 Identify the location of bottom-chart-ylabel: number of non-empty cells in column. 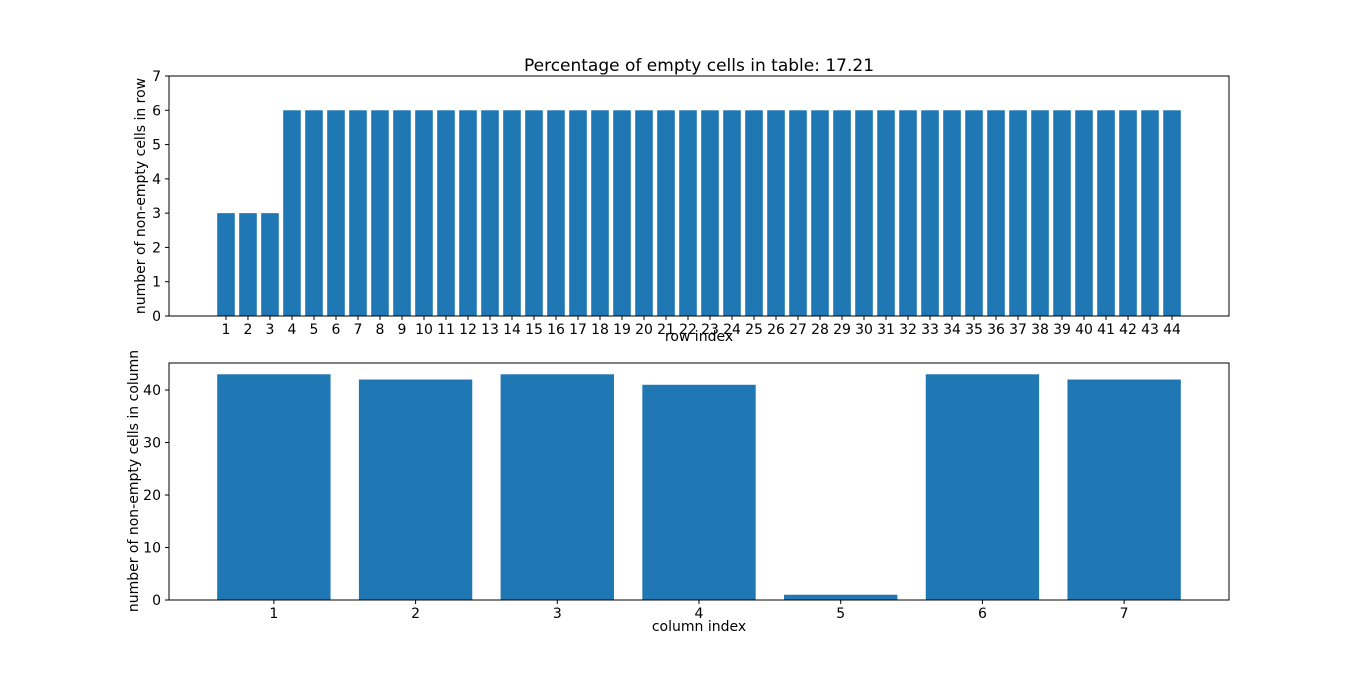
(134, 481).